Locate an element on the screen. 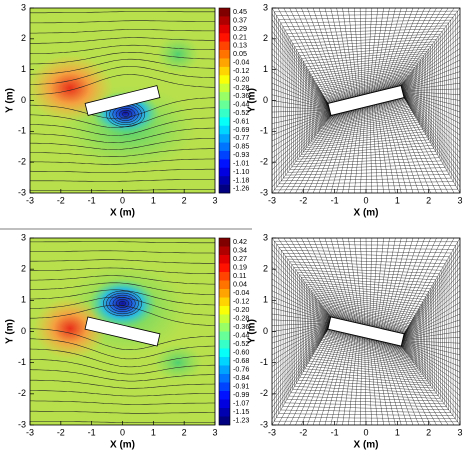  y-tick-label: -1 is located at coordinates (22, 362).